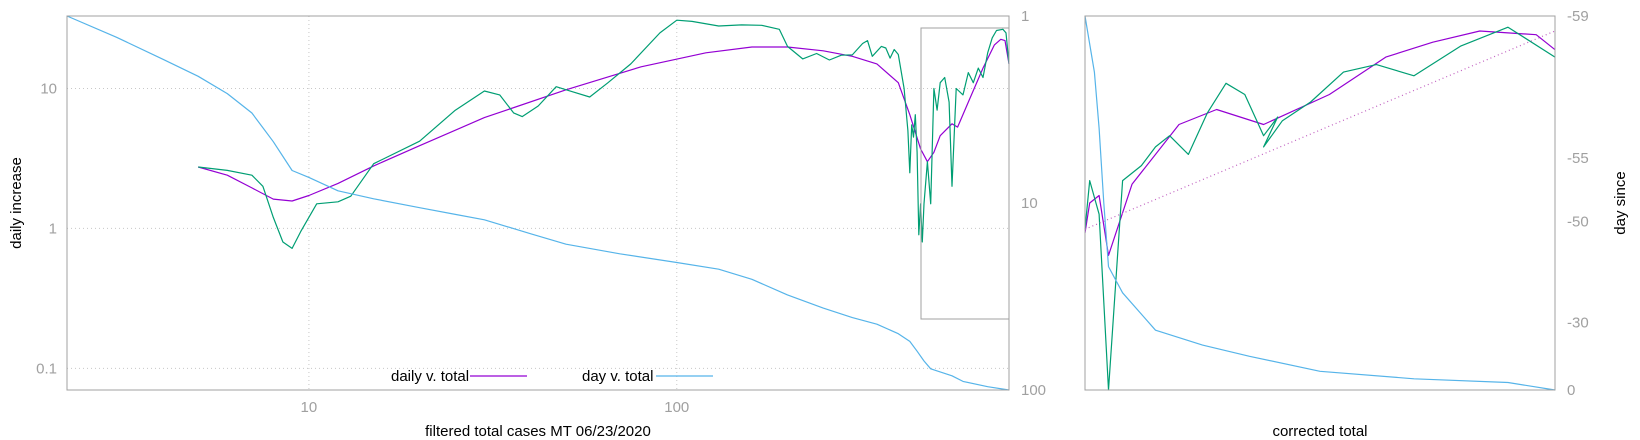 This screenshot has width=1640, height=440. What do you see at coordinates (495, 407) in the screenshot?
I see `x-tick-labels: 10 100` at bounding box center [495, 407].